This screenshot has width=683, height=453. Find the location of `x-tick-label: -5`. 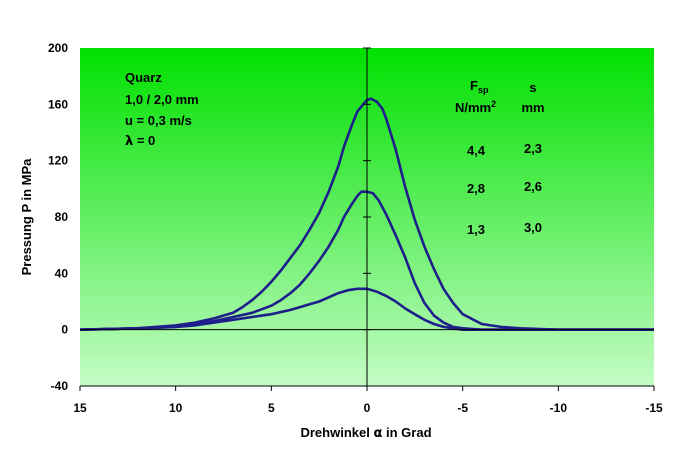

x-tick-label: -5 is located at coordinates (462, 408).